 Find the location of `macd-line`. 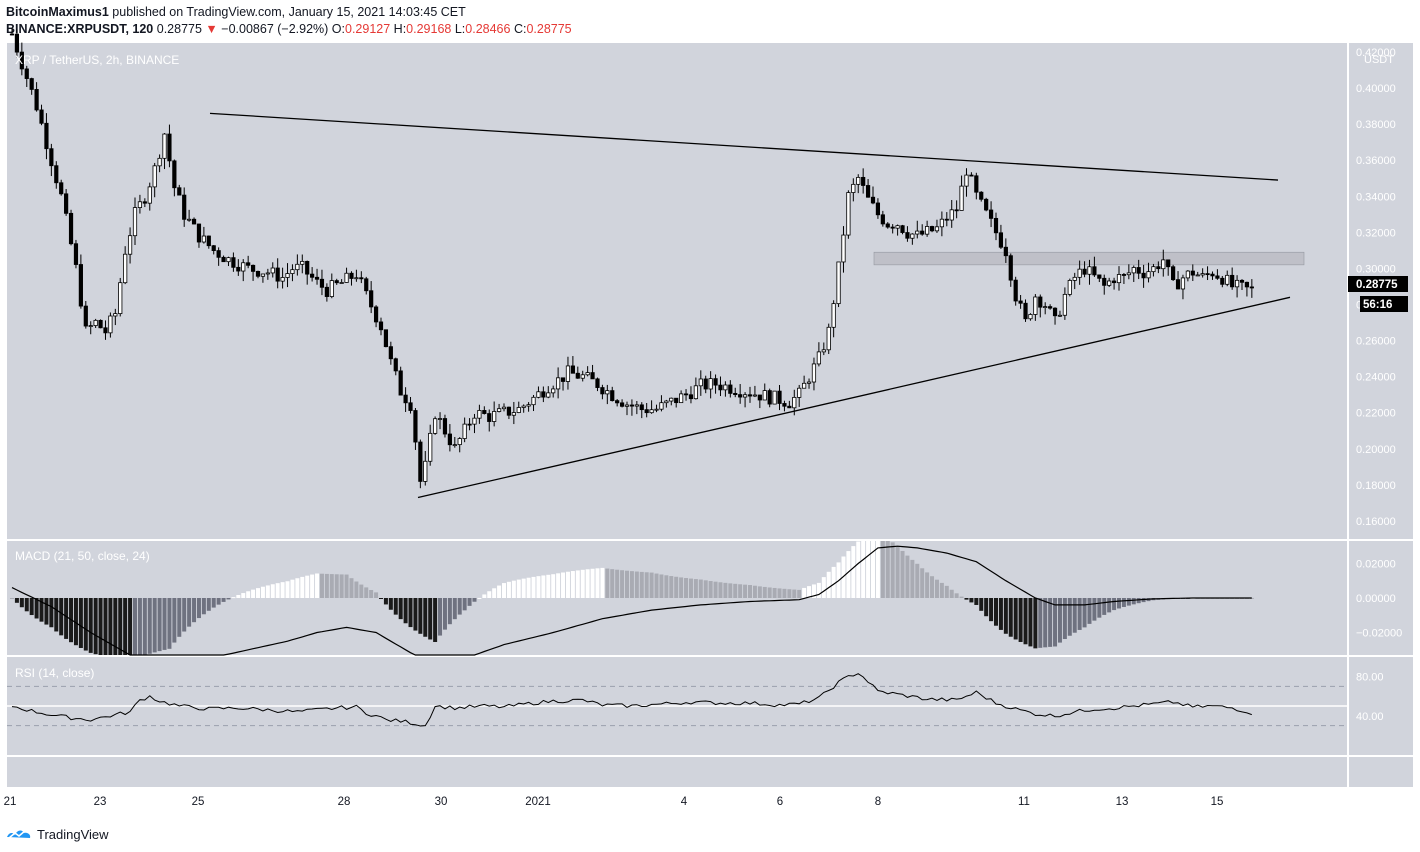

macd-line is located at coordinates (631, 600).